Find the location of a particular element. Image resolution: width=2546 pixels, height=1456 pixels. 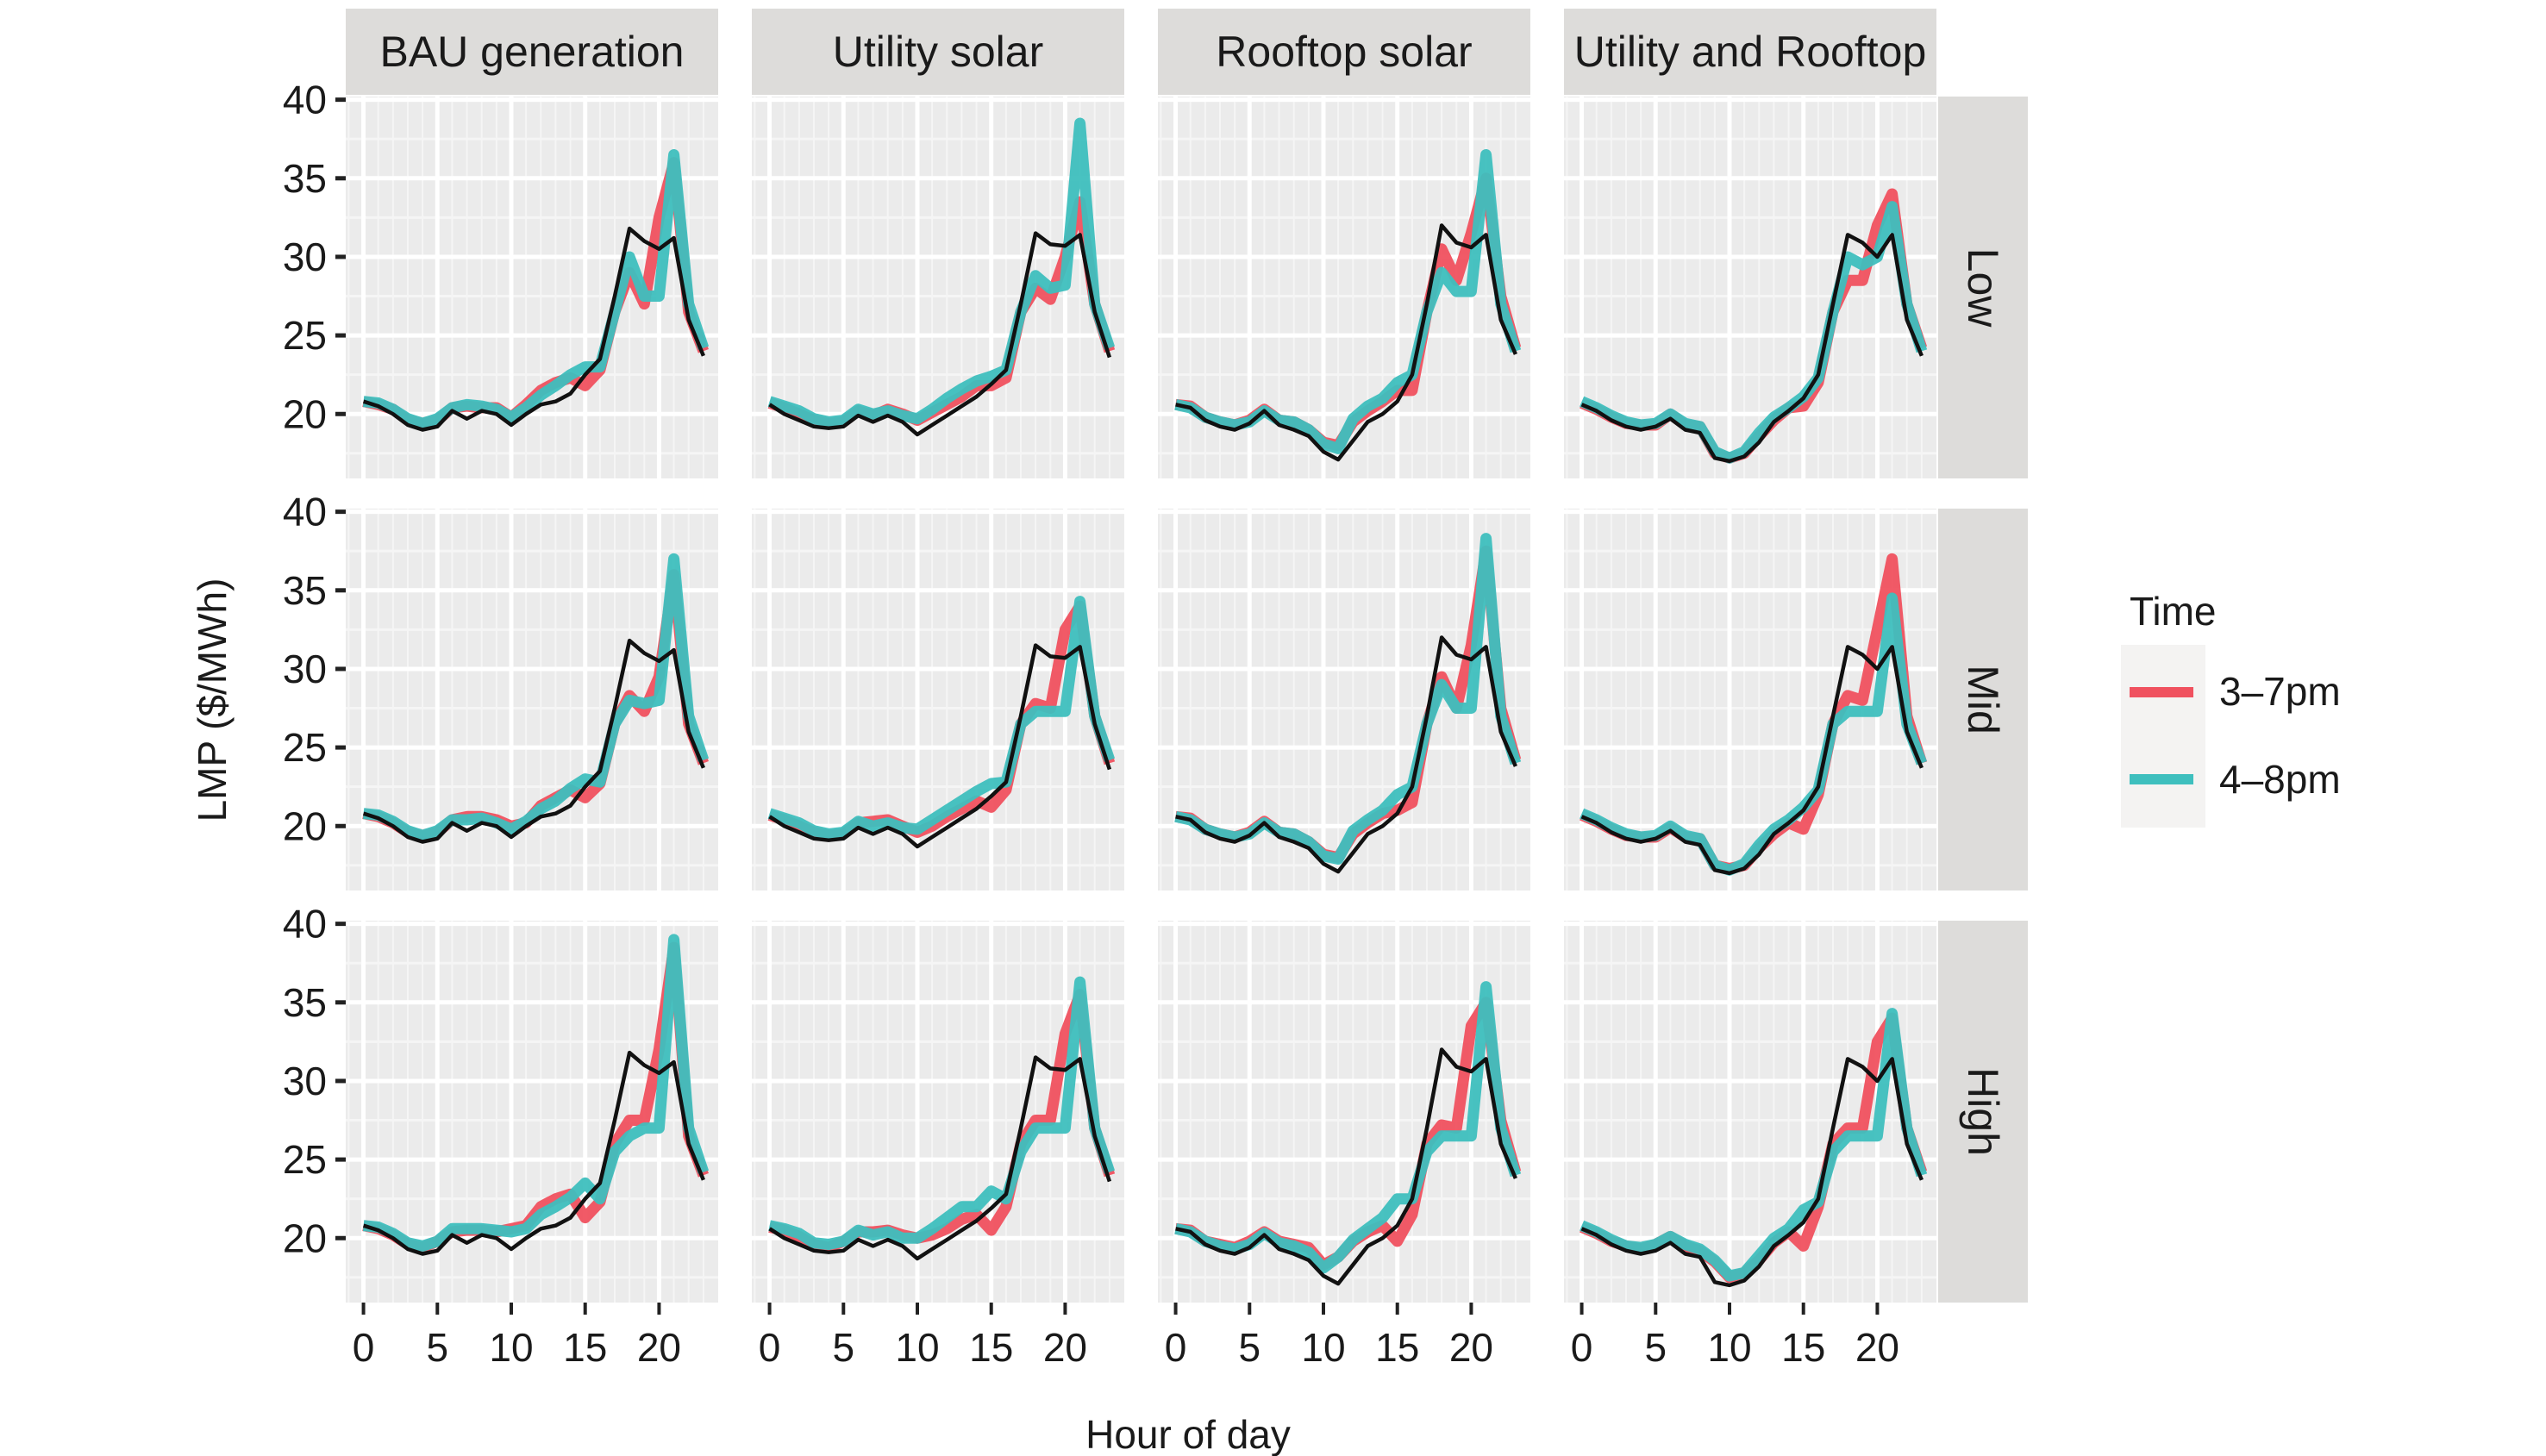

y-axis-low: 20 25 30 35 40 is located at coordinates (314, 257).